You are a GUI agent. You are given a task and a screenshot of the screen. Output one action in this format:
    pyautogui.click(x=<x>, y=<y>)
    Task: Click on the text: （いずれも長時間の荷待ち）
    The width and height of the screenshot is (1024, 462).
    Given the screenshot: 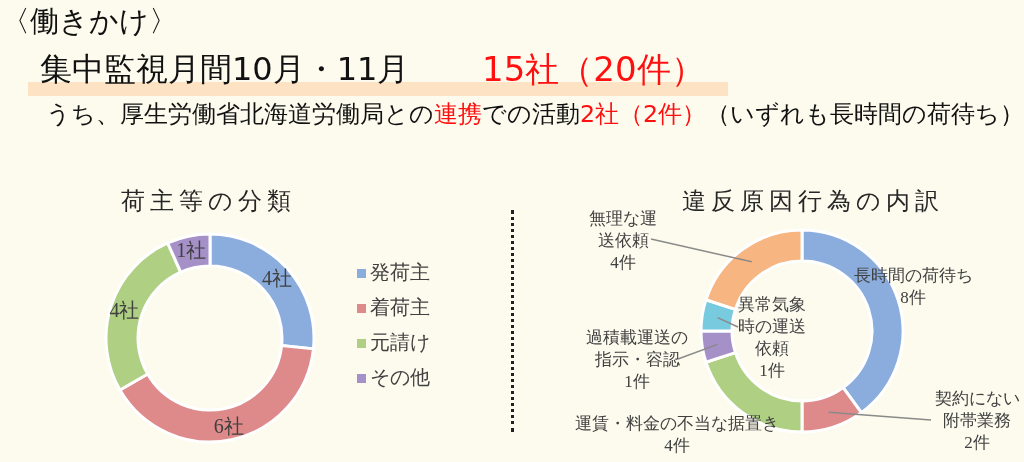 What is the action you would take?
    pyautogui.click(x=865, y=114)
    